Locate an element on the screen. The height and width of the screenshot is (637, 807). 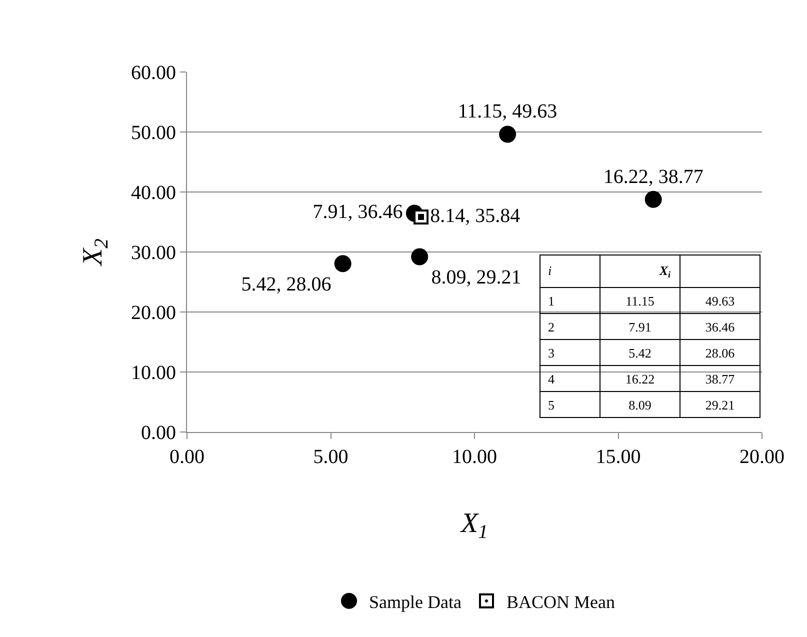
data-label: 16.22, 38.77 is located at coordinates (653, 177).